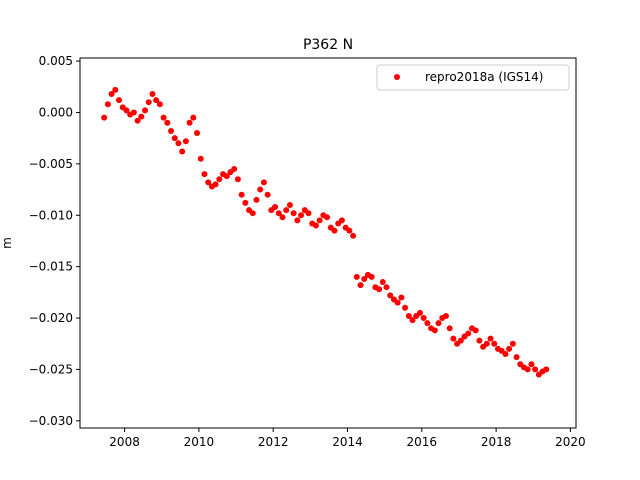  Describe the element at coordinates (51, 318) in the screenshot. I see `y-tick-label: −0.020` at that location.